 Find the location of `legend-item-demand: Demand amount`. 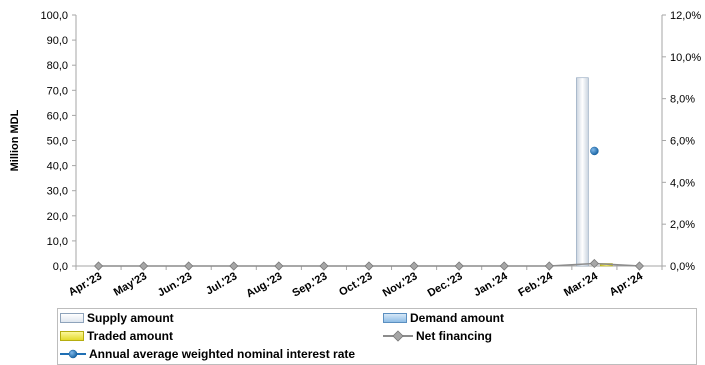

legend-item-demand: Demand amount is located at coordinates (443, 318).